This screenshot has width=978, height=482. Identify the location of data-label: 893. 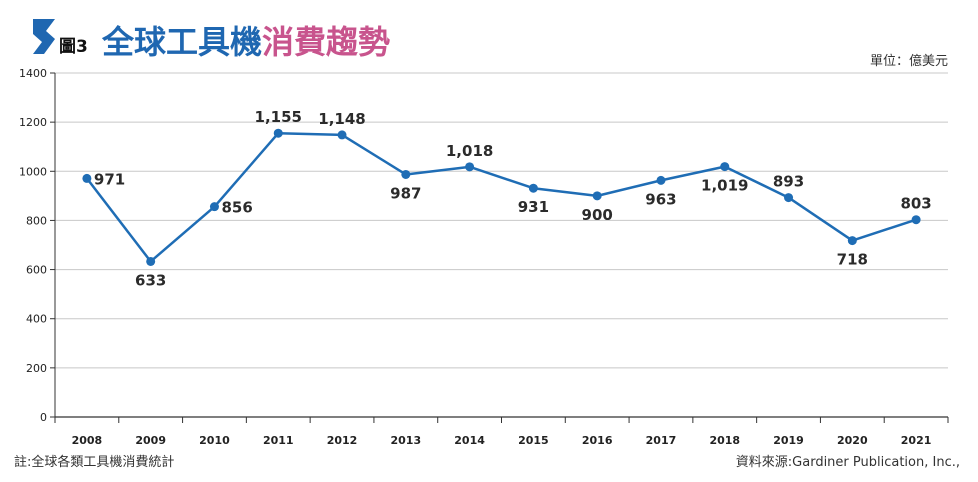
(788, 182).